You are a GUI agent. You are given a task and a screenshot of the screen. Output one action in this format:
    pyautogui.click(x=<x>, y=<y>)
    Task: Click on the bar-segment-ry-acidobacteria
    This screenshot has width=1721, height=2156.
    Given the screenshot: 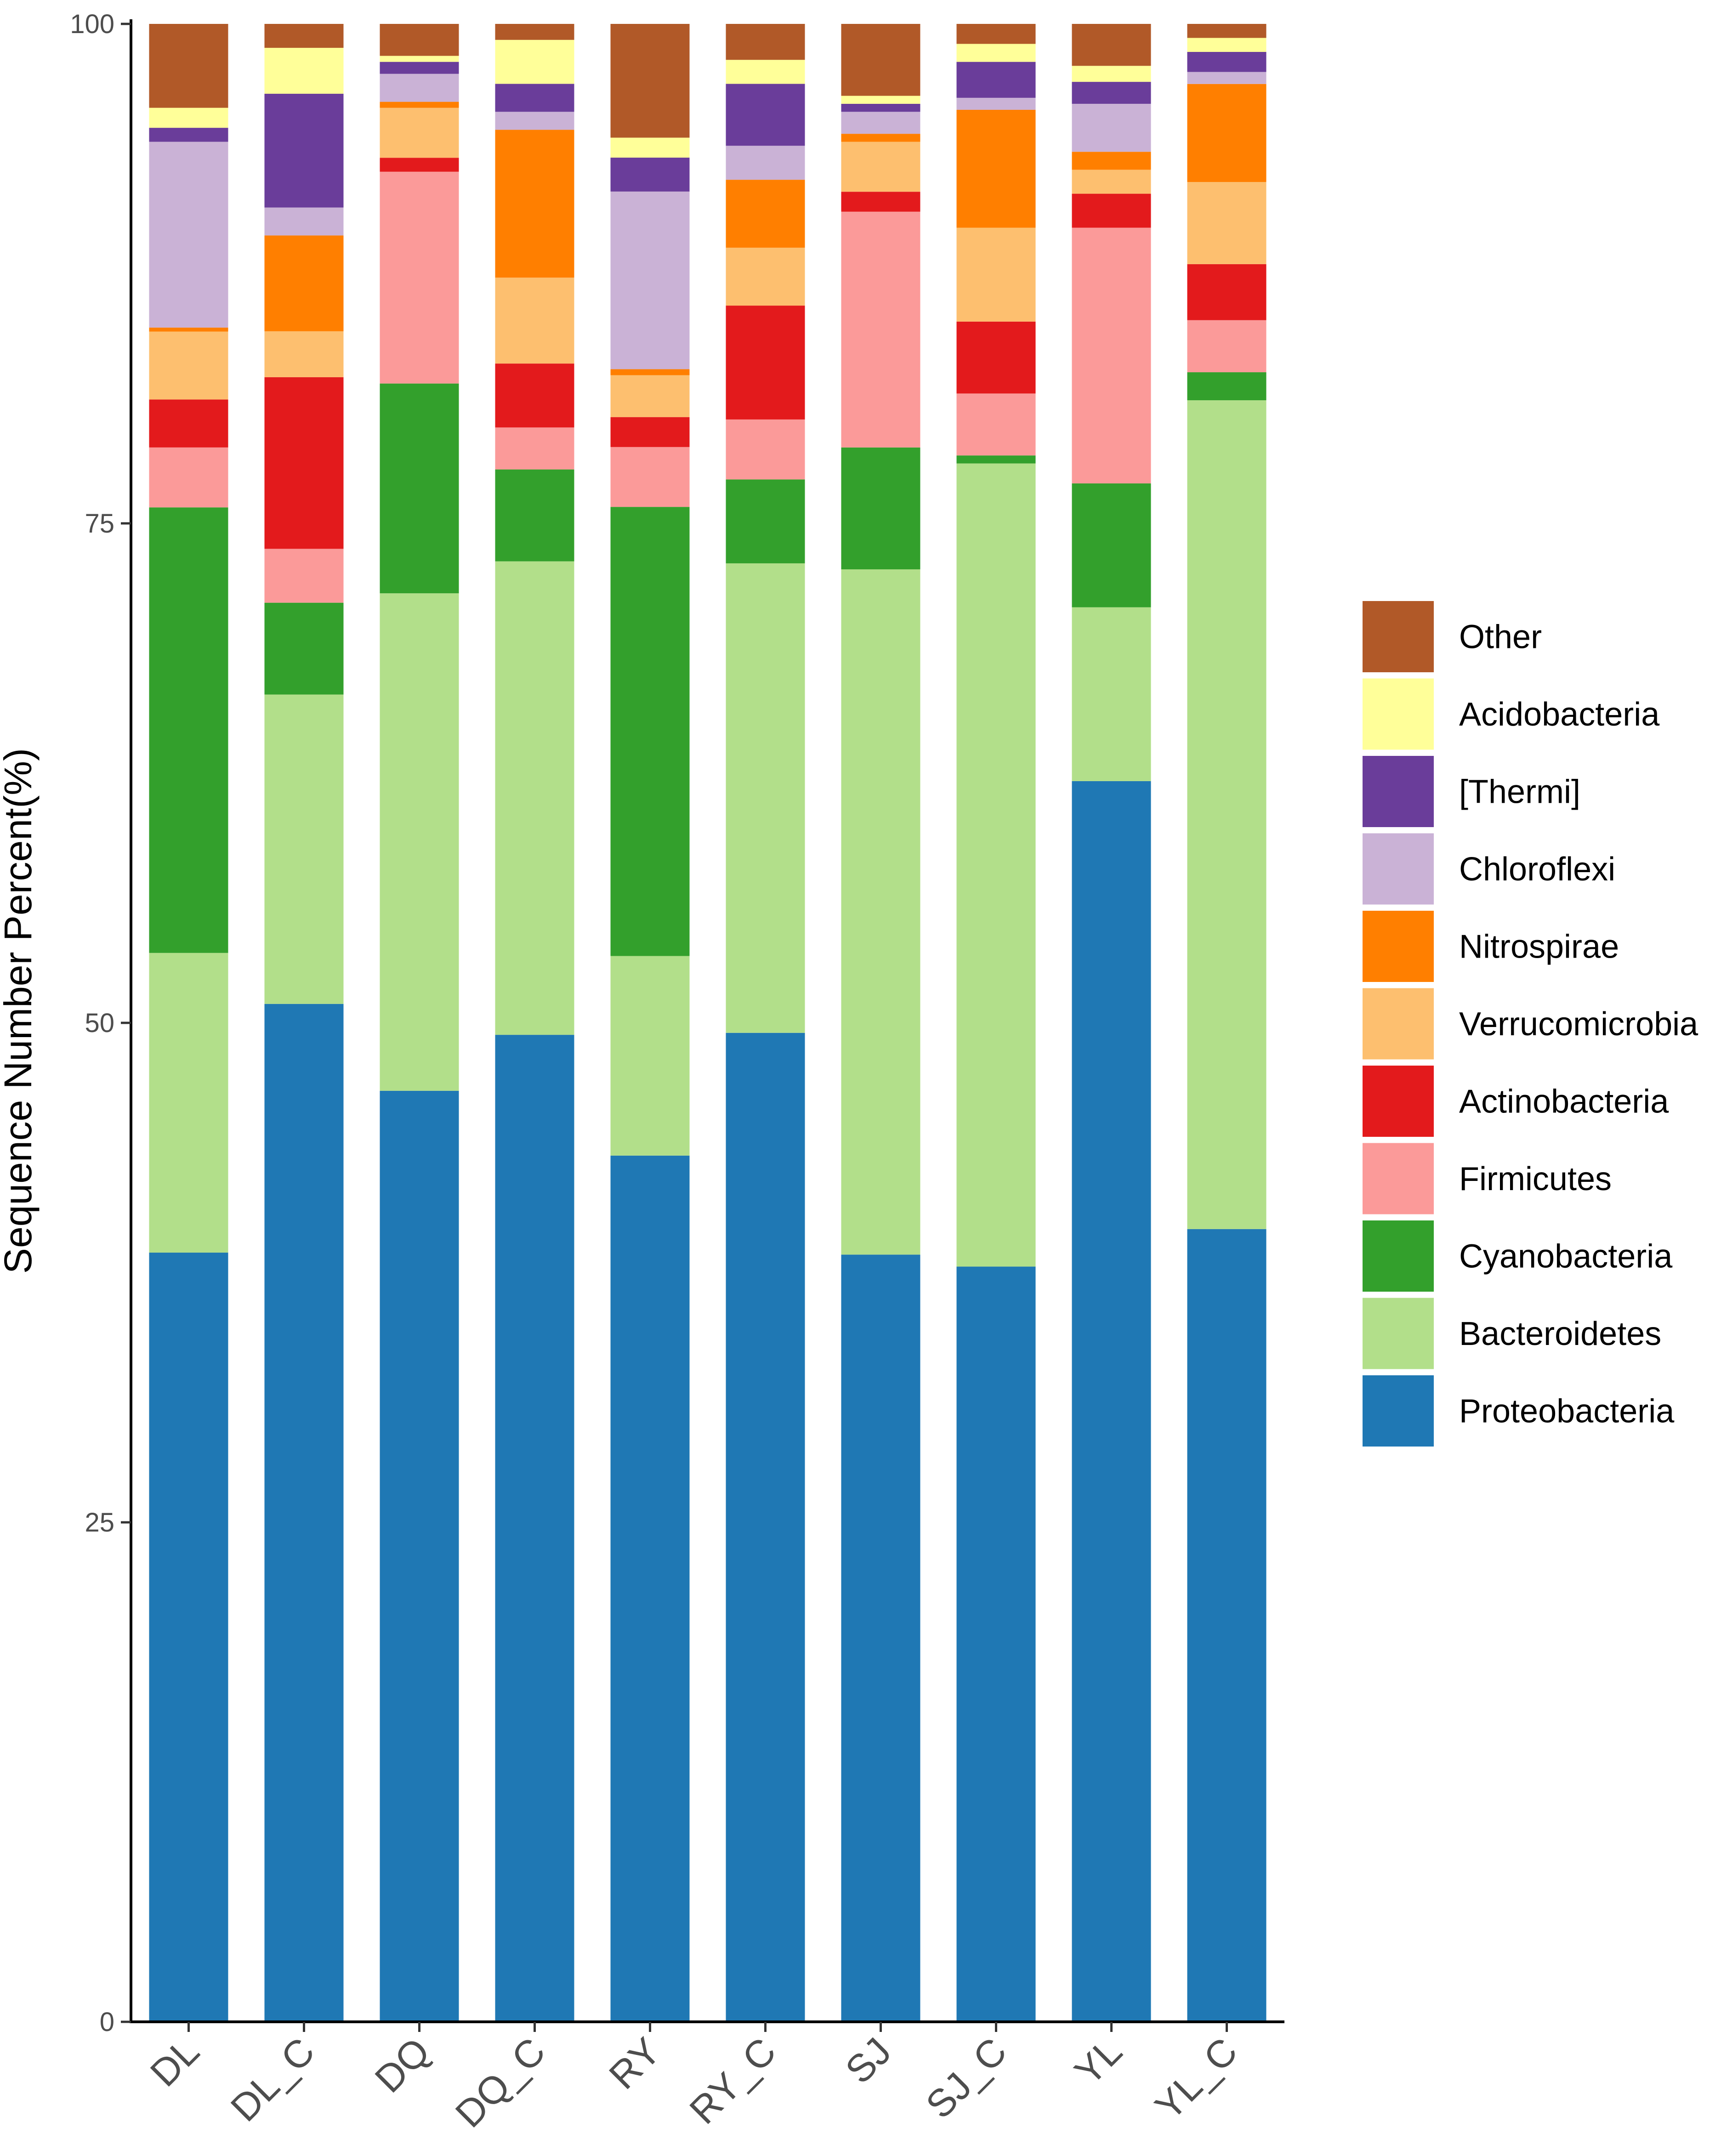 What is the action you would take?
    pyautogui.click(x=650, y=147)
    